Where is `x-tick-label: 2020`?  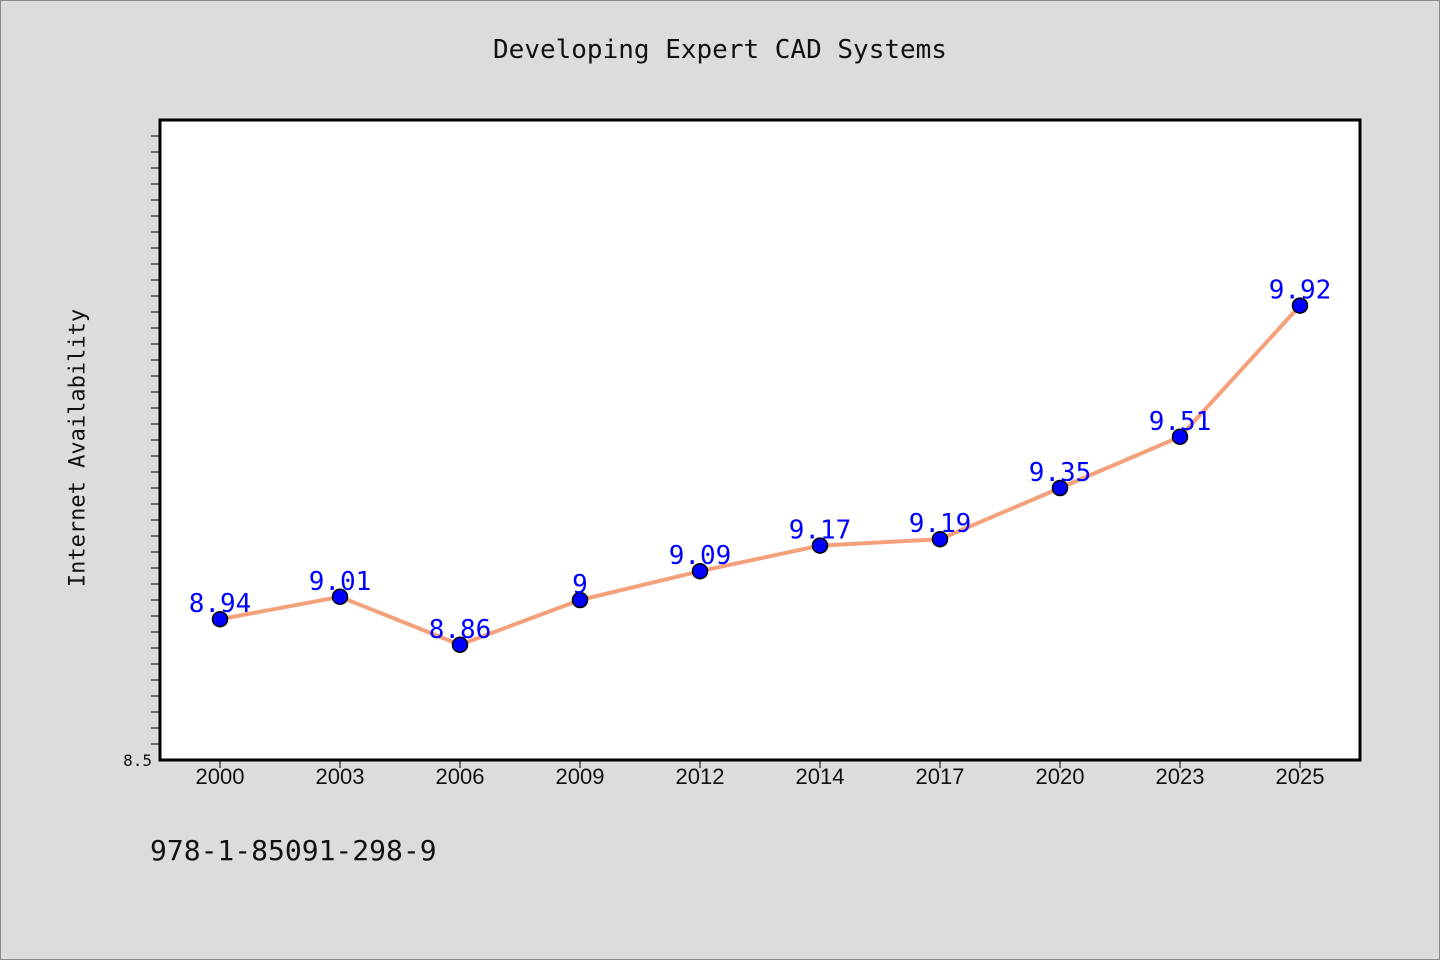
x-tick-label: 2020 is located at coordinates (1060, 776).